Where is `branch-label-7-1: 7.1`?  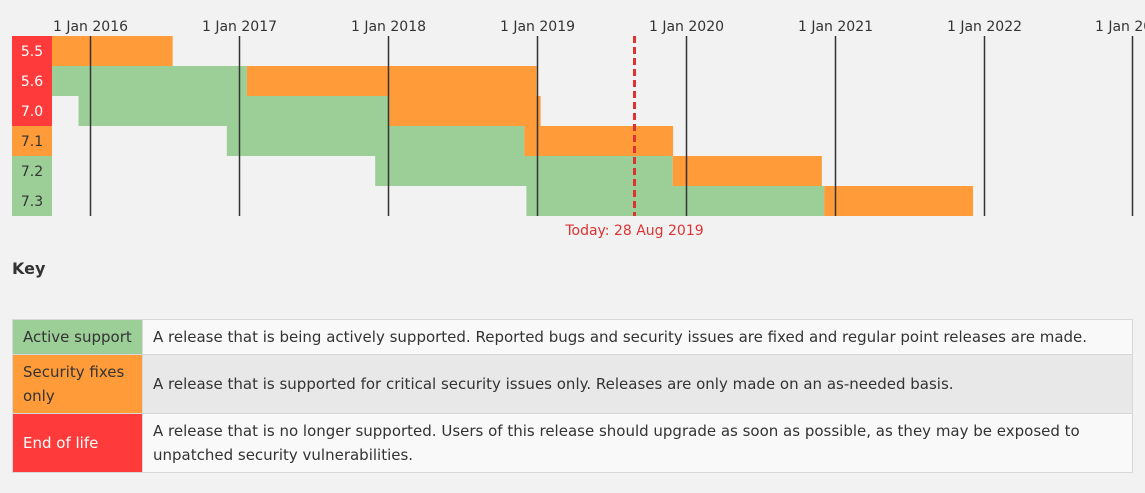
branch-label-7-1: 7.1 is located at coordinates (32, 142).